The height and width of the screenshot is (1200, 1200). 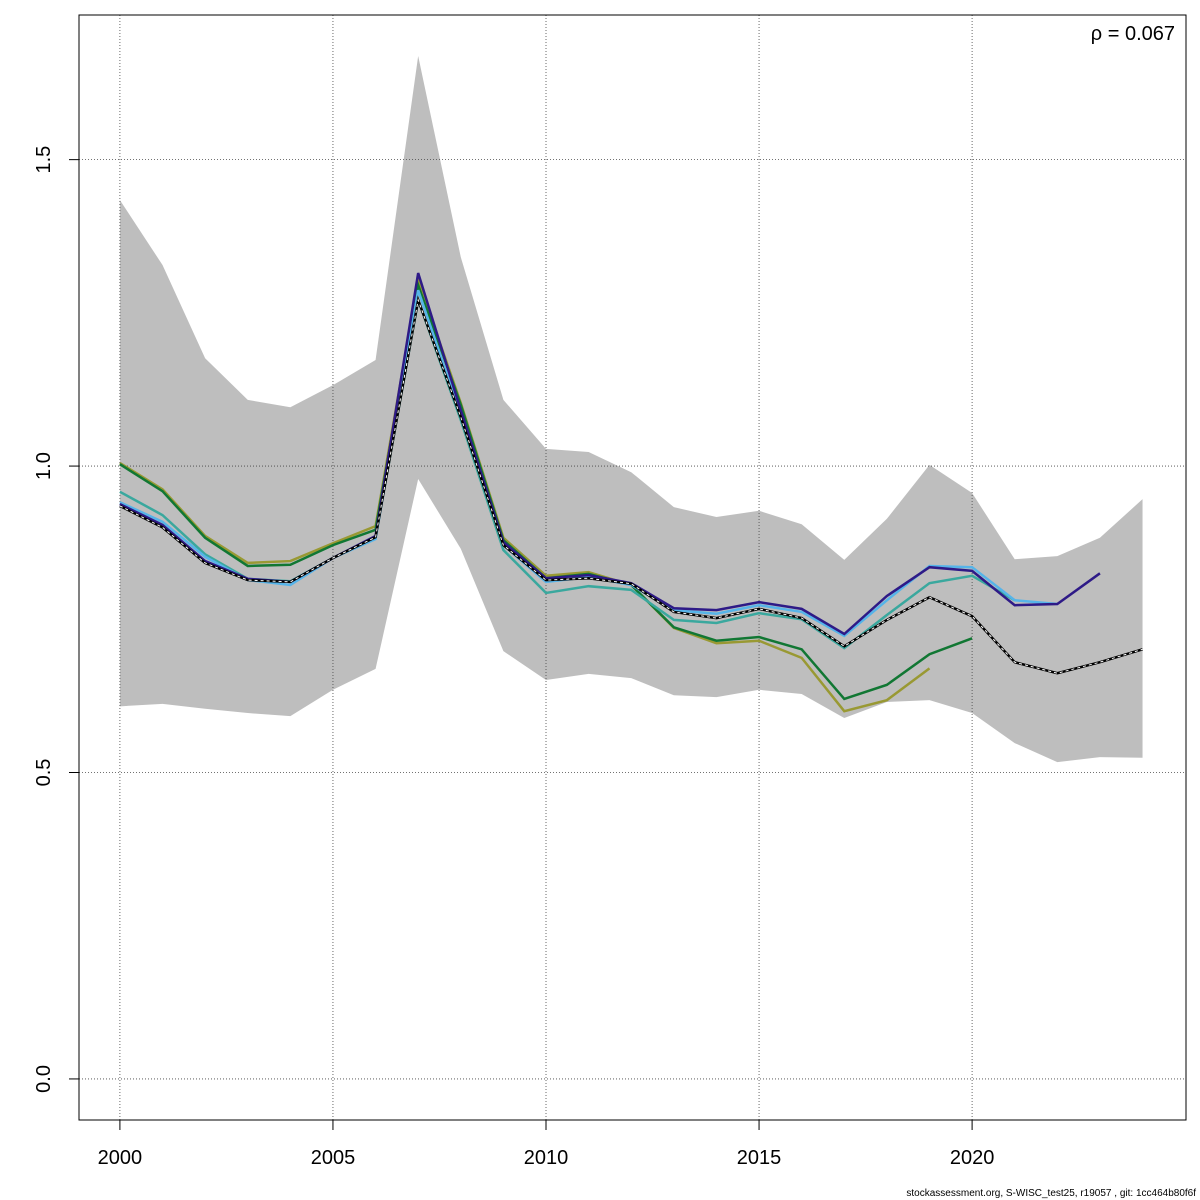 I want to click on y-tick-label: 0.5, so click(x=44, y=773).